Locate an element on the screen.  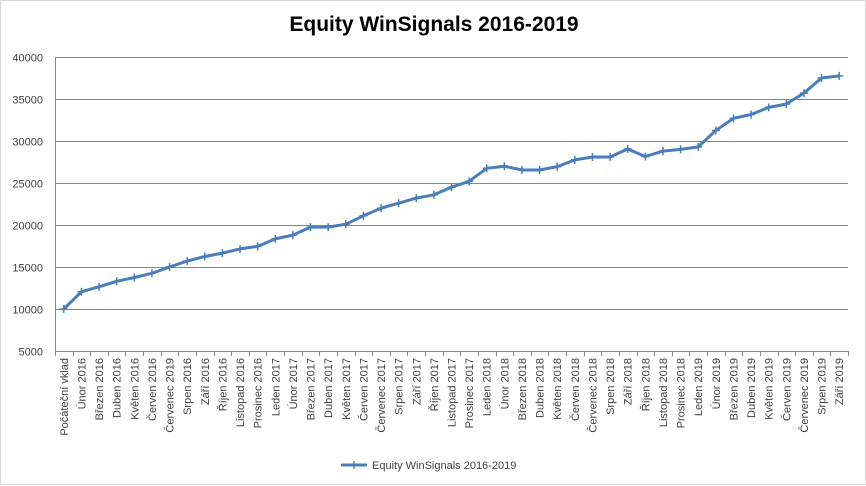
y-tick-label: 15000 is located at coordinates (27, 269).